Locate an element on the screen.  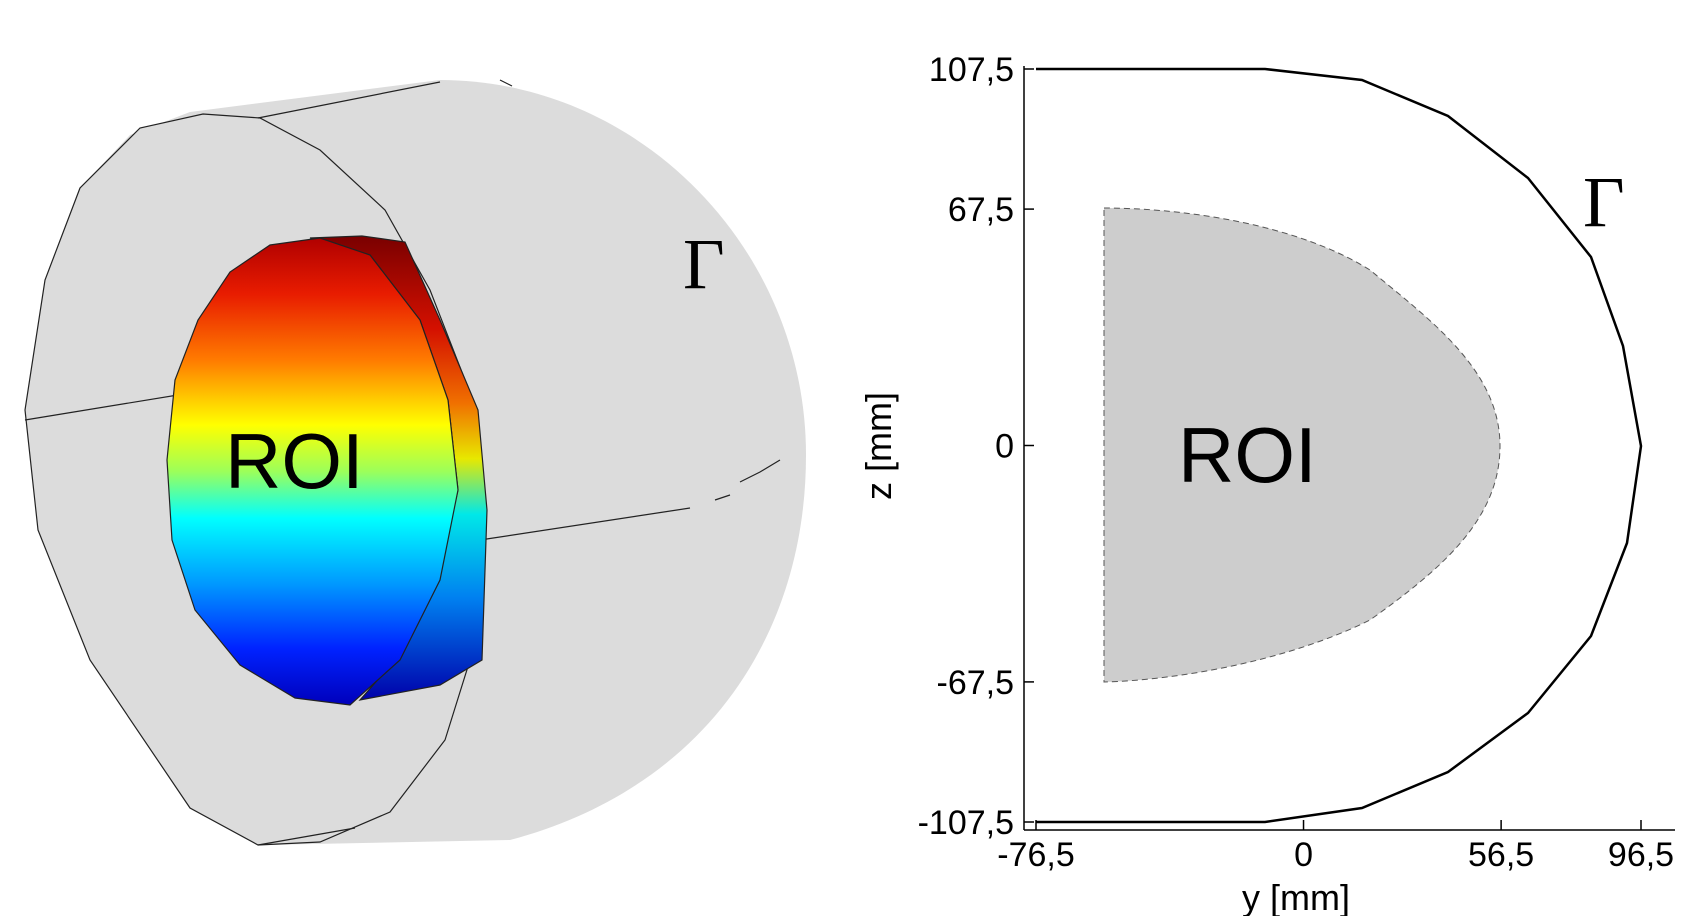
x-tick-label: 0 is located at coordinates (1303, 855).